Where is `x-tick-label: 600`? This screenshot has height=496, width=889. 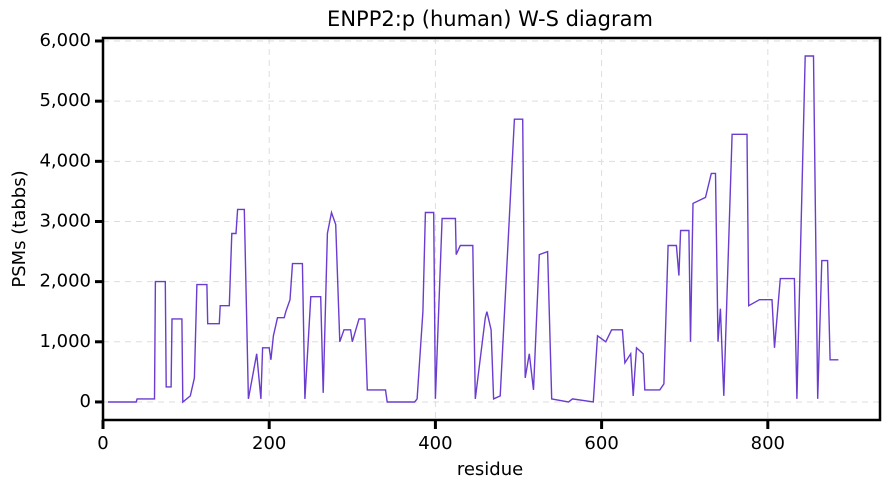
x-tick-label: 600 is located at coordinates (601, 443).